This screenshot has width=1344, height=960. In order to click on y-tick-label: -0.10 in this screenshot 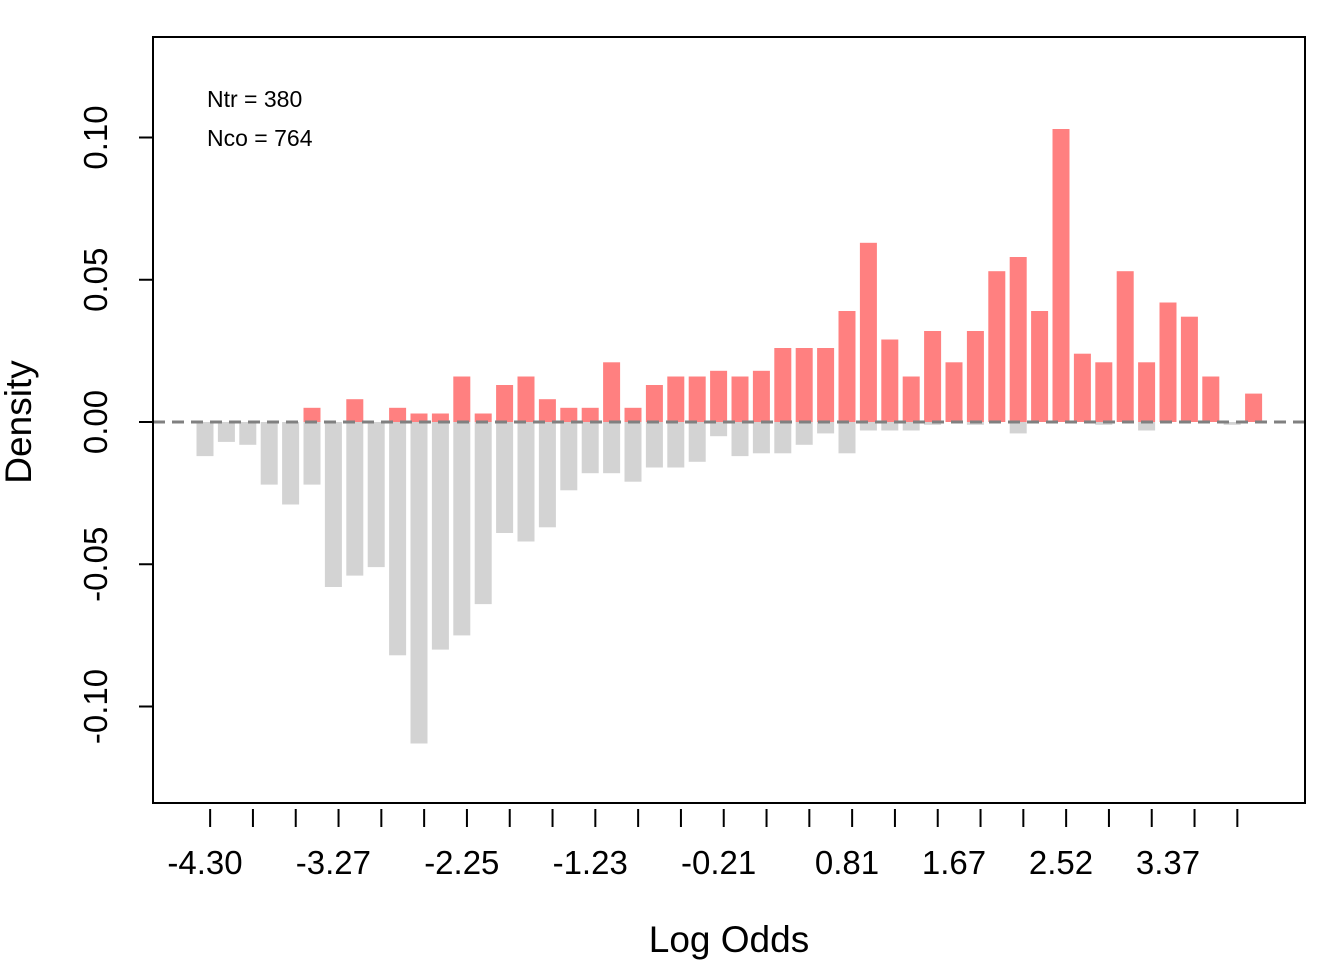, I will do `click(95, 706)`.